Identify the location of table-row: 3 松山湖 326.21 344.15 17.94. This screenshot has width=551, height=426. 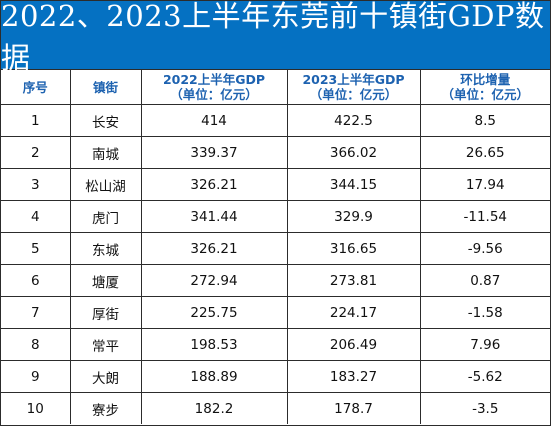
(275, 184).